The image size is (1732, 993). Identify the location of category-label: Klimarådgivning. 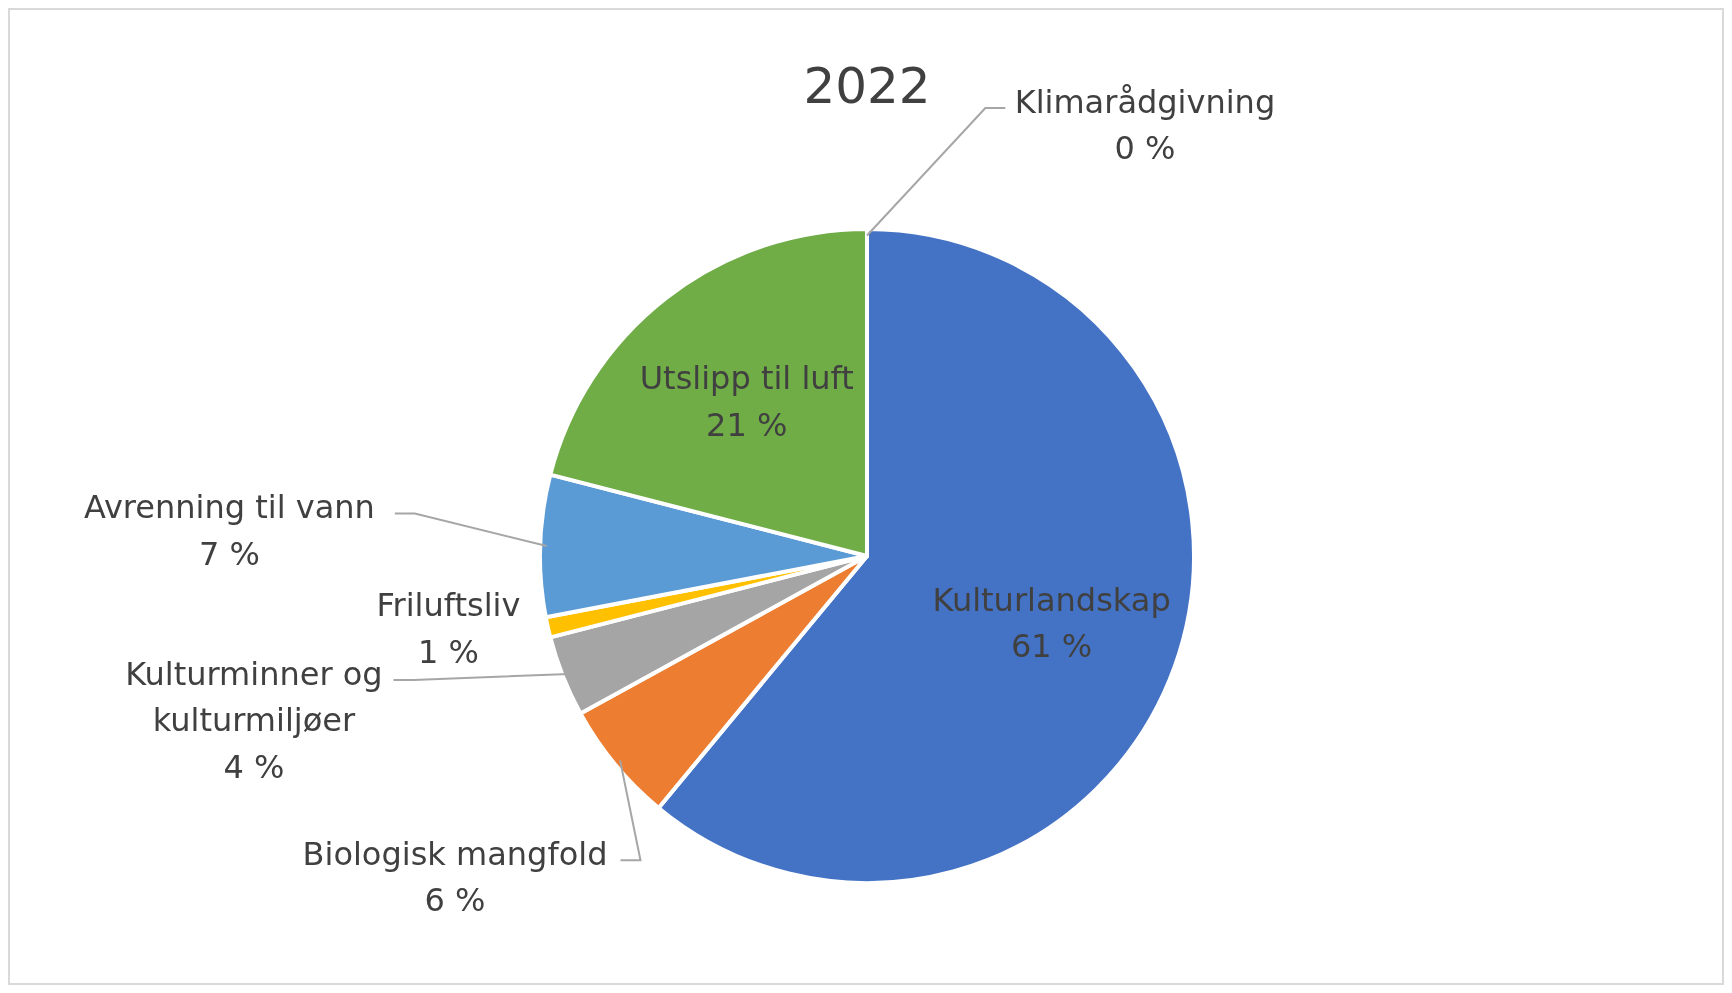
(1145, 101).